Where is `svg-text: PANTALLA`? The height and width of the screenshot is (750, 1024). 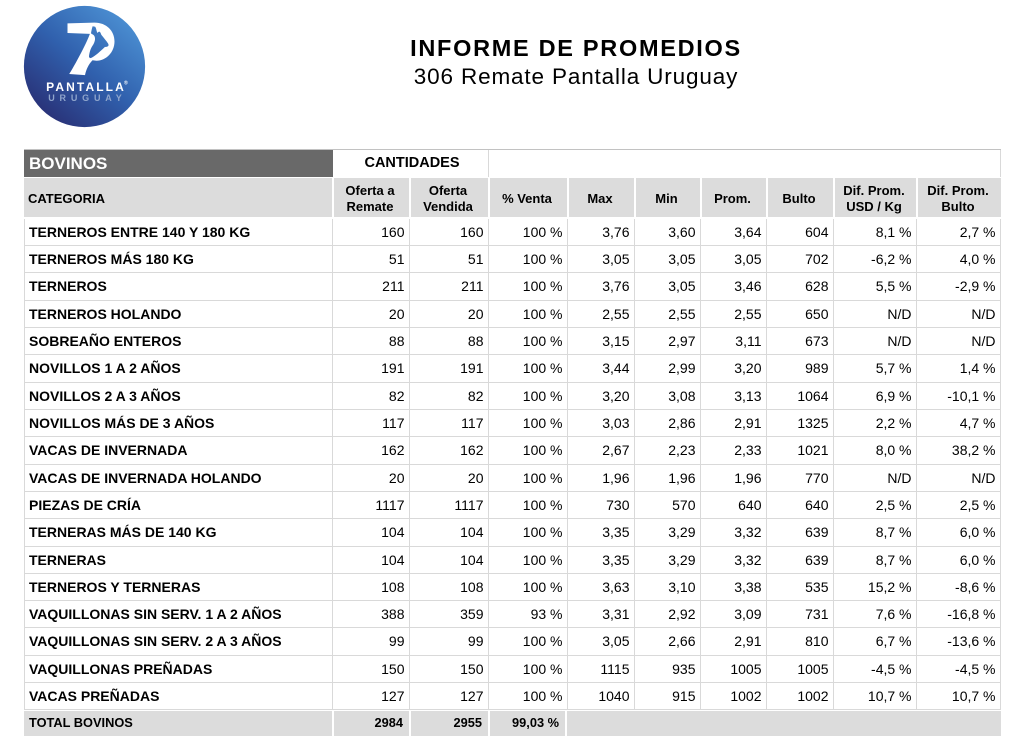 svg-text: PANTALLA is located at coordinates (86, 87).